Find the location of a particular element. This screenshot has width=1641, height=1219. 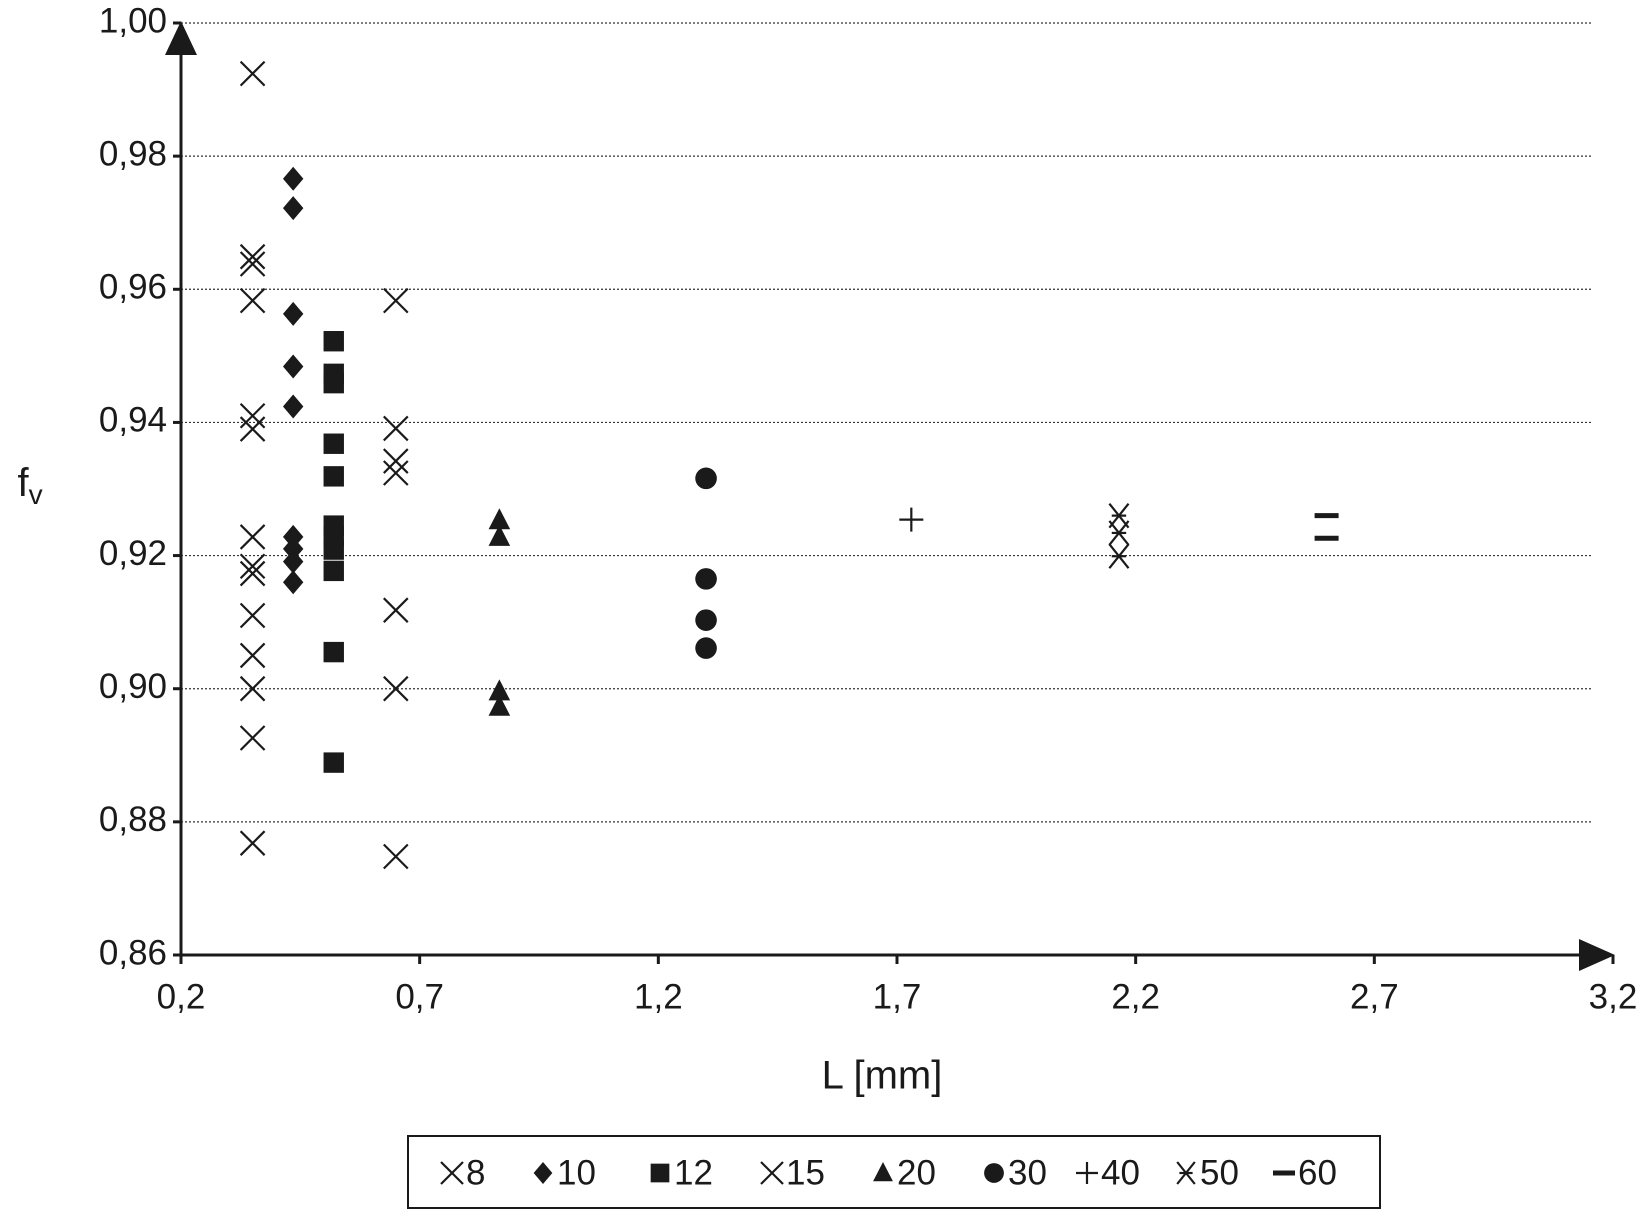

y-tick-label: 0,86 is located at coordinates (133, 952).